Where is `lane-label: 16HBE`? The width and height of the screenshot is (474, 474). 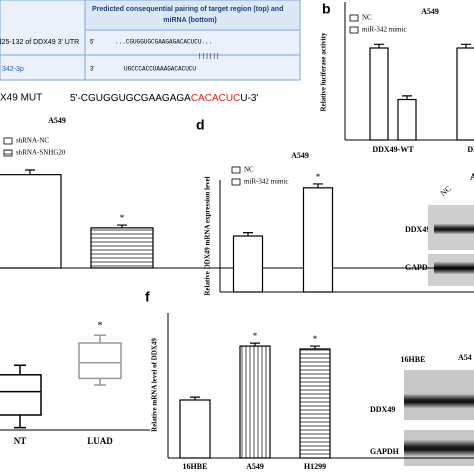 lane-label: 16HBE is located at coordinates (413, 359).